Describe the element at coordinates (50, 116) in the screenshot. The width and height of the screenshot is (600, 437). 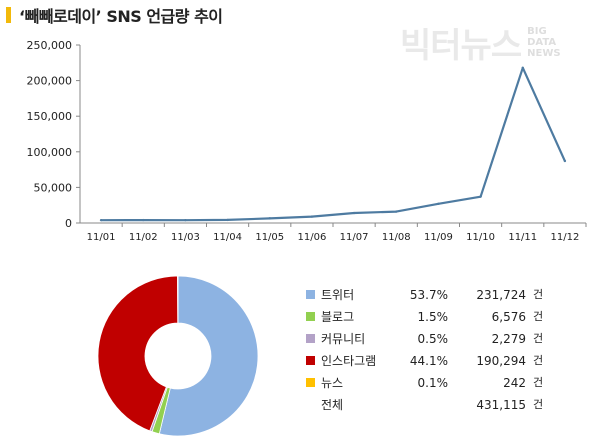
I see `y-tick-label: 150,000` at that location.